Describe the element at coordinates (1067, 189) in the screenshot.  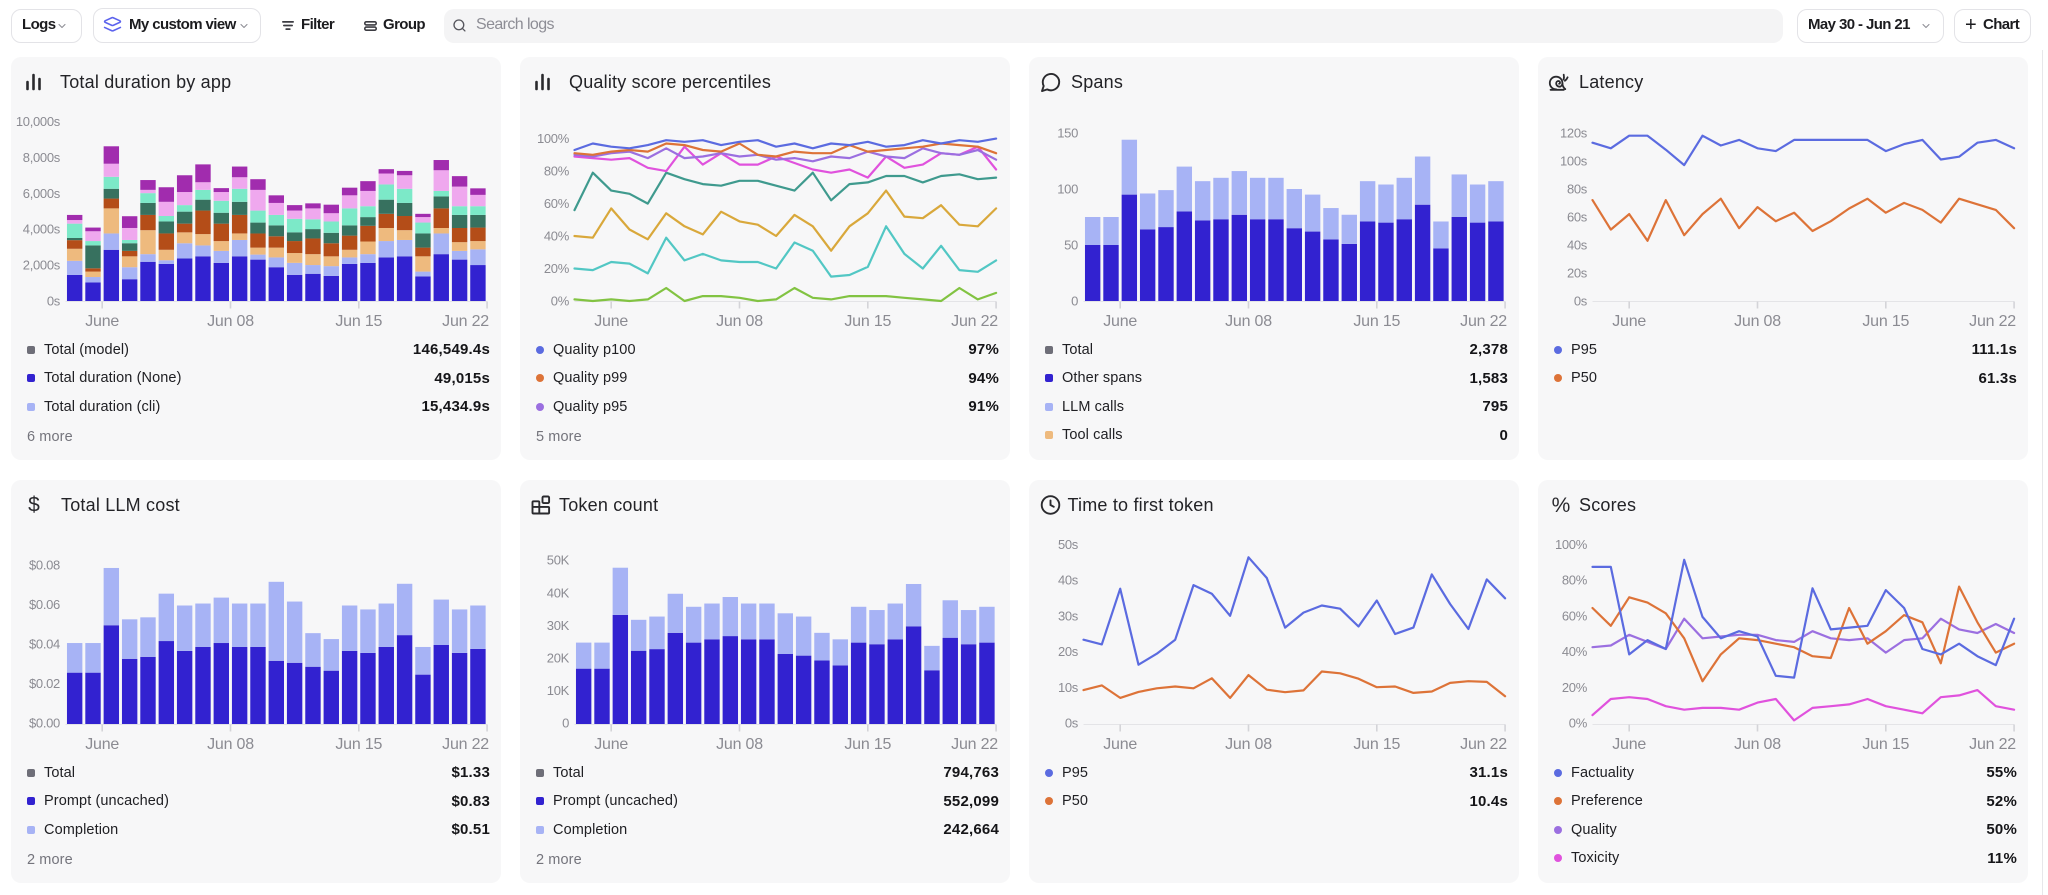
I see `svg-text: 100` at that location.